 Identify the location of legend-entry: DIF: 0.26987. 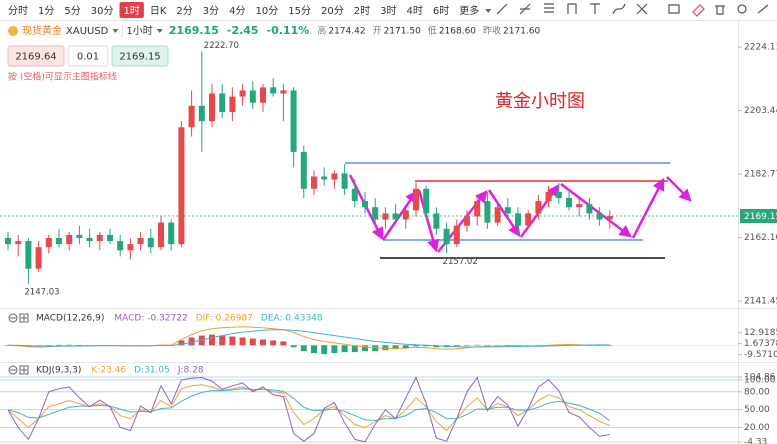
(224, 319).